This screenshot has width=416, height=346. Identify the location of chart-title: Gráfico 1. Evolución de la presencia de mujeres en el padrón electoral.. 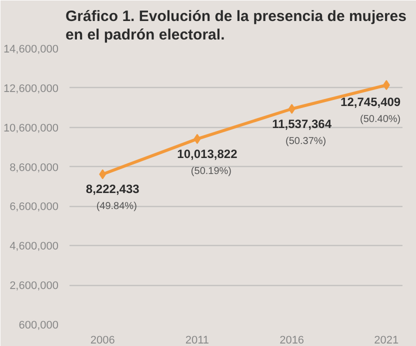
(236, 26).